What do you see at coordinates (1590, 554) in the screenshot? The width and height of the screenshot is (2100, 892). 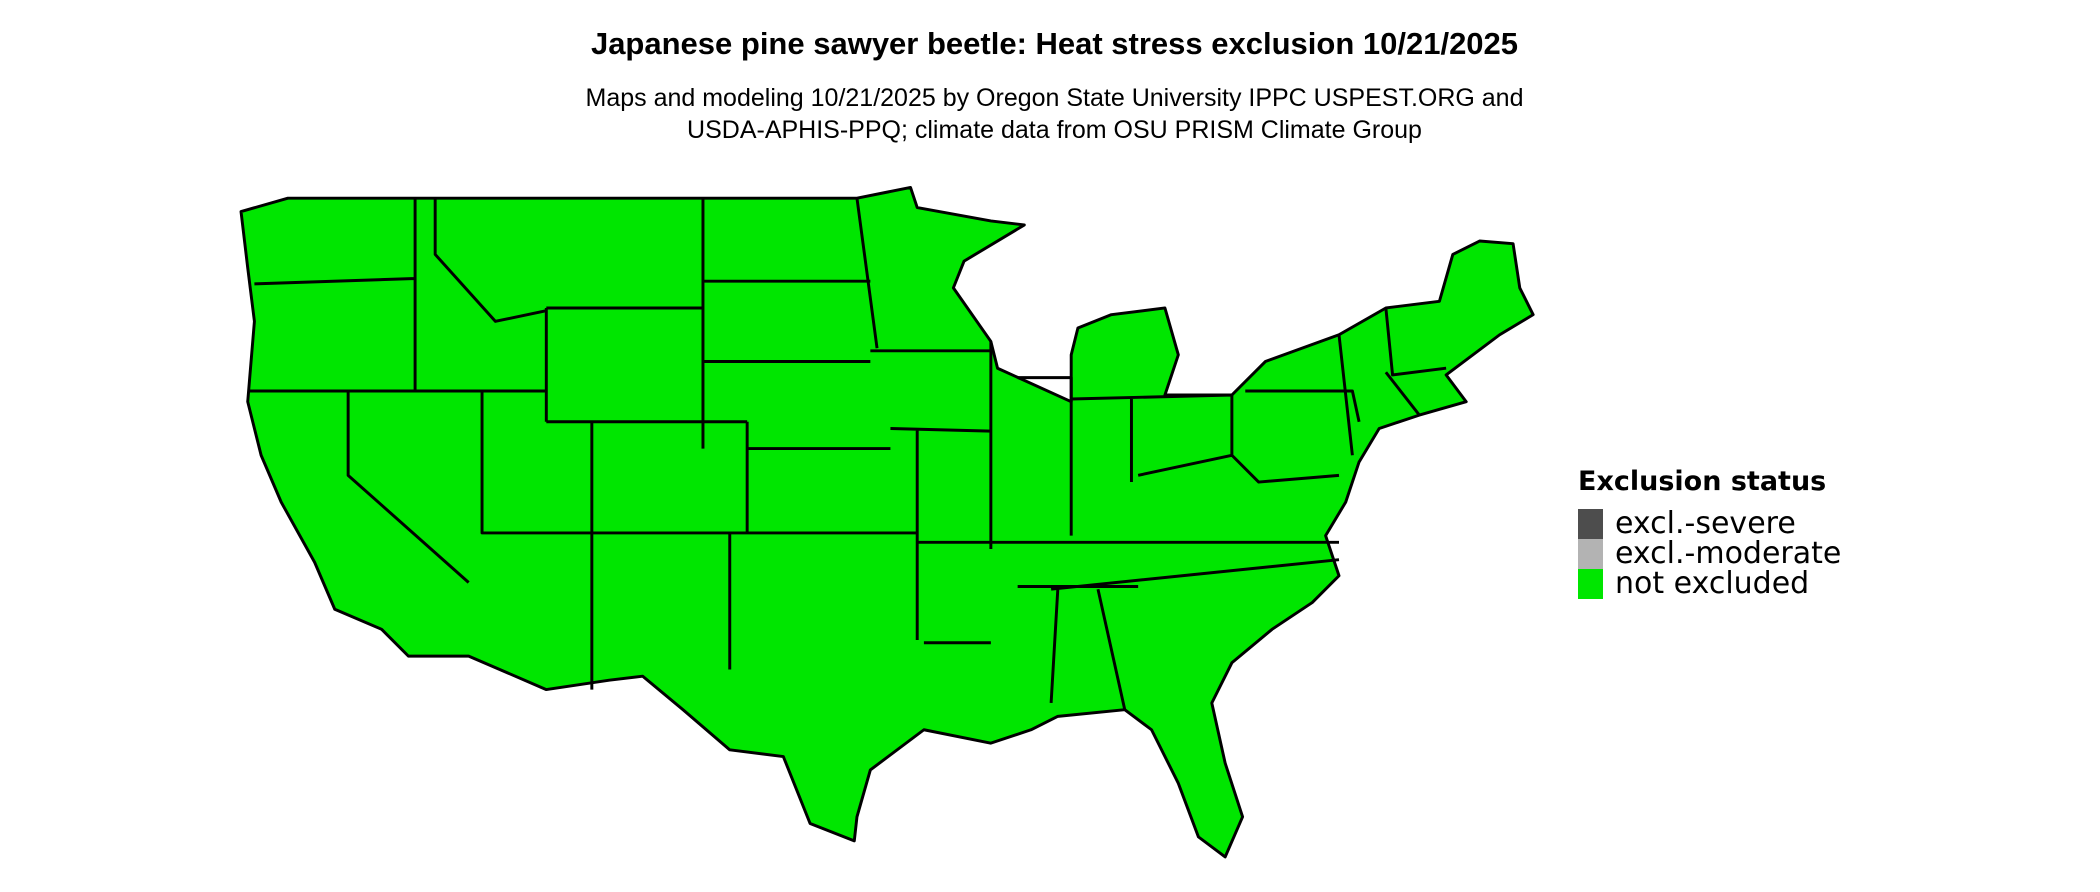 I see `legend-swatch-moderate` at bounding box center [1590, 554].